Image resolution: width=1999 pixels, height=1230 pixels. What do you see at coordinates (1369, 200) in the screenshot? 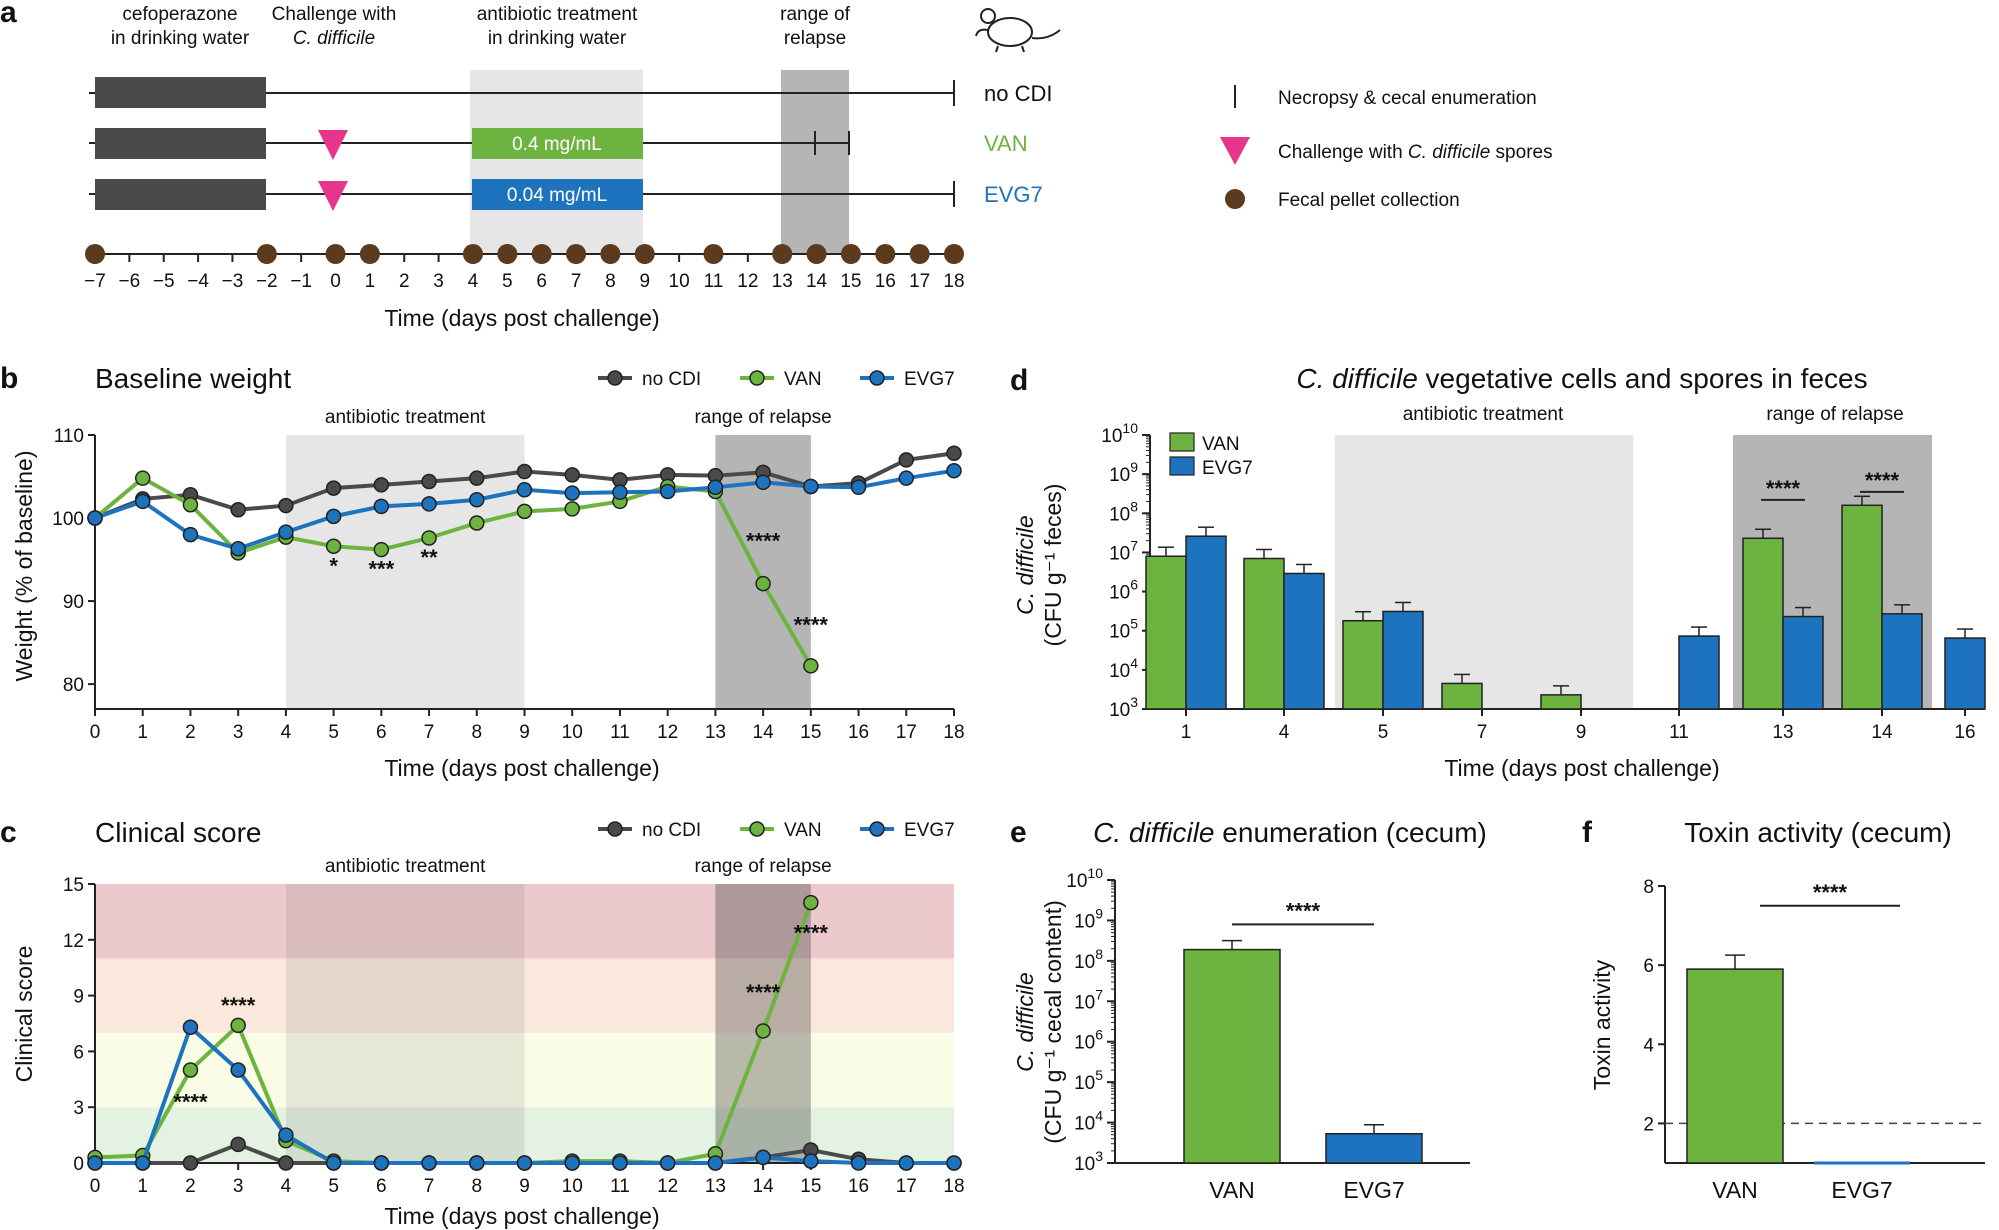
I see `legend-fecal: Fecal pellet collection` at bounding box center [1369, 200].